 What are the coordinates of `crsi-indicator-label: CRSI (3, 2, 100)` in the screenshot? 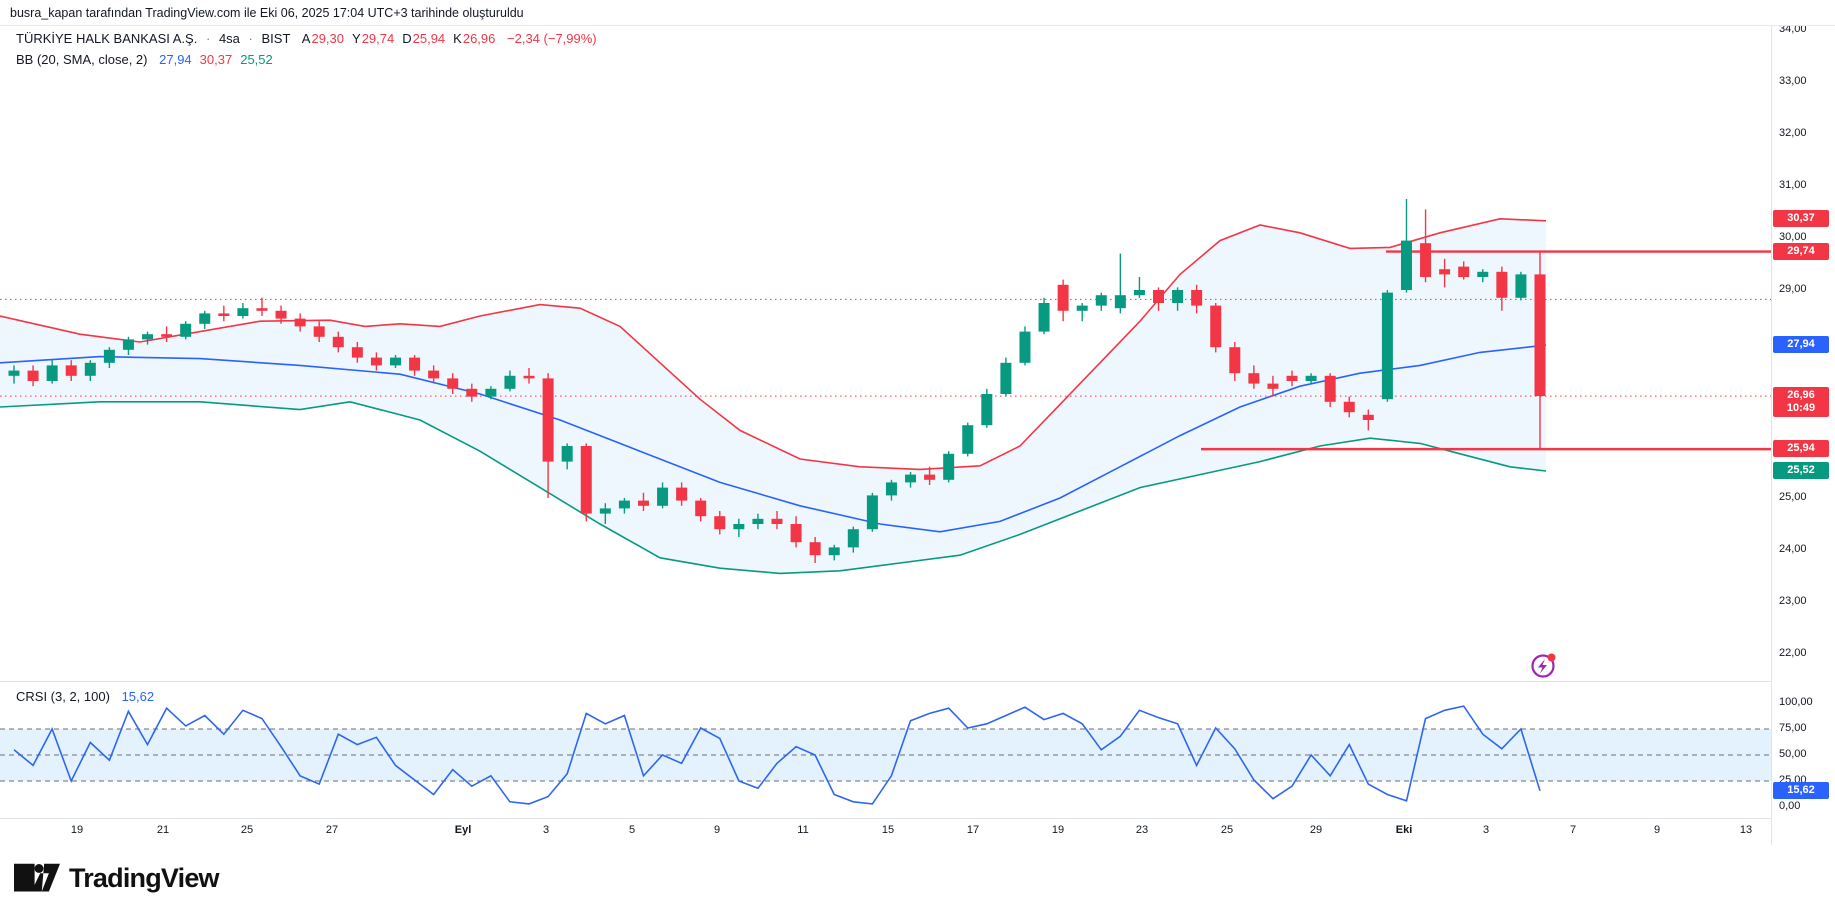 It's located at (63, 696).